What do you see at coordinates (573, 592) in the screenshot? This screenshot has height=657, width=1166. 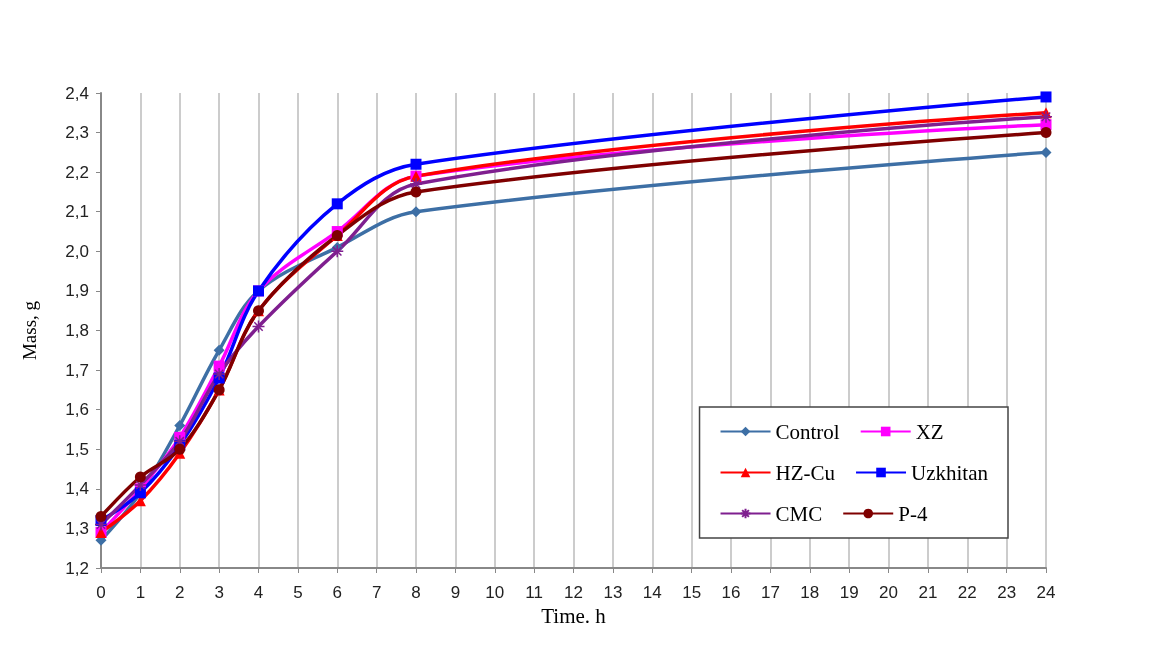 I see `x-tick-label: 12` at bounding box center [573, 592].